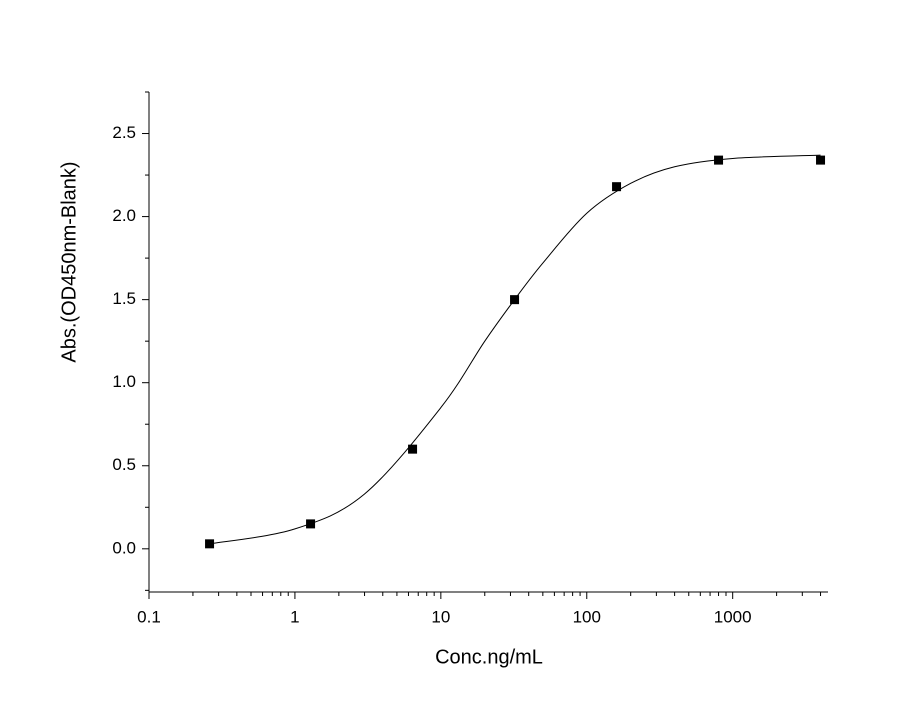  Describe the element at coordinates (294, 616) in the screenshot. I see `x-tick-label: 1` at that location.